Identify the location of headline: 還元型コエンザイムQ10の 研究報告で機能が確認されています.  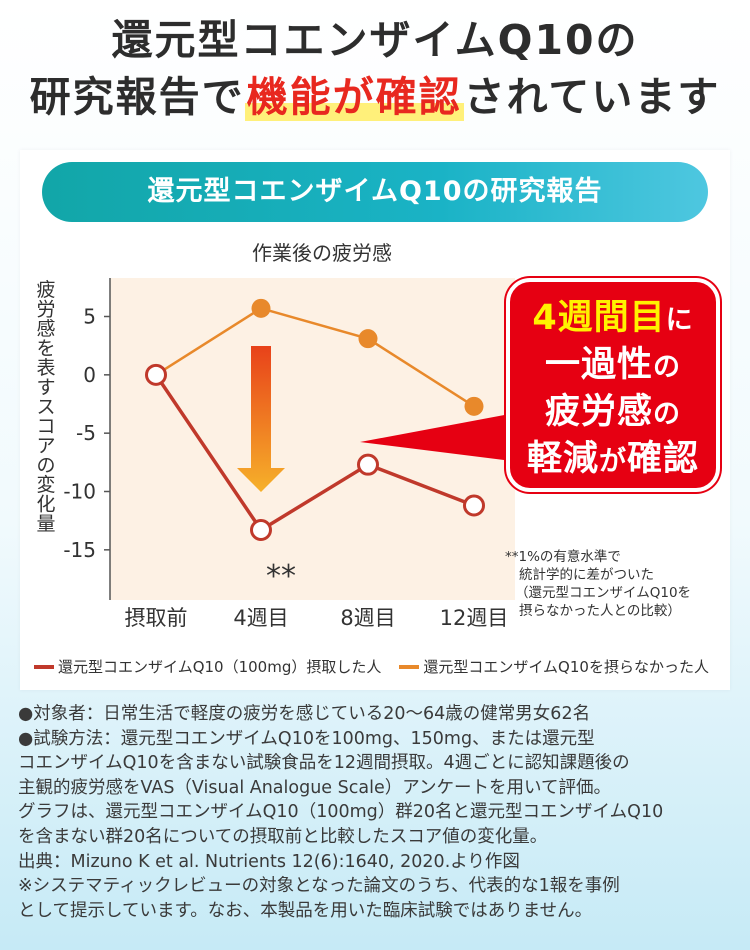
(375, 69).